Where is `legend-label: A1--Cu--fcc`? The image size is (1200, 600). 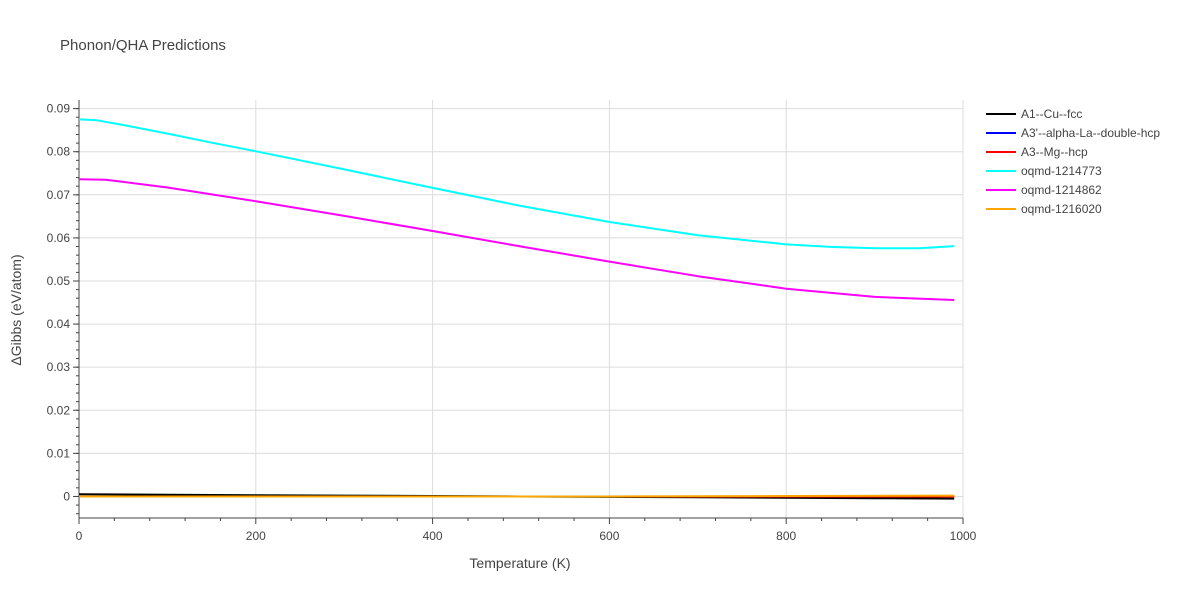 legend-label: A1--Cu--fcc is located at coordinates (1051, 114).